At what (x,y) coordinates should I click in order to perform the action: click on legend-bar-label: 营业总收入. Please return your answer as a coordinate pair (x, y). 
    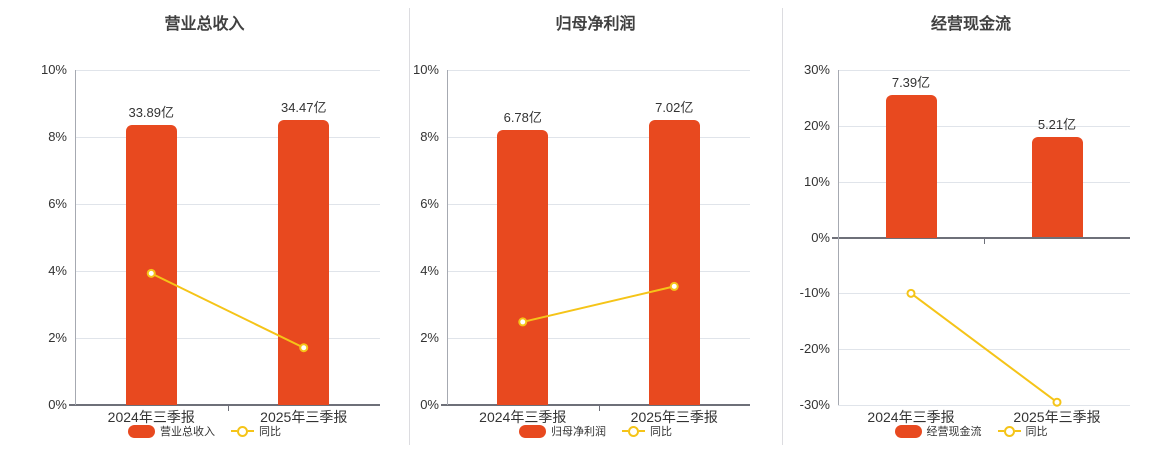
    Looking at the image, I should click on (187, 432).